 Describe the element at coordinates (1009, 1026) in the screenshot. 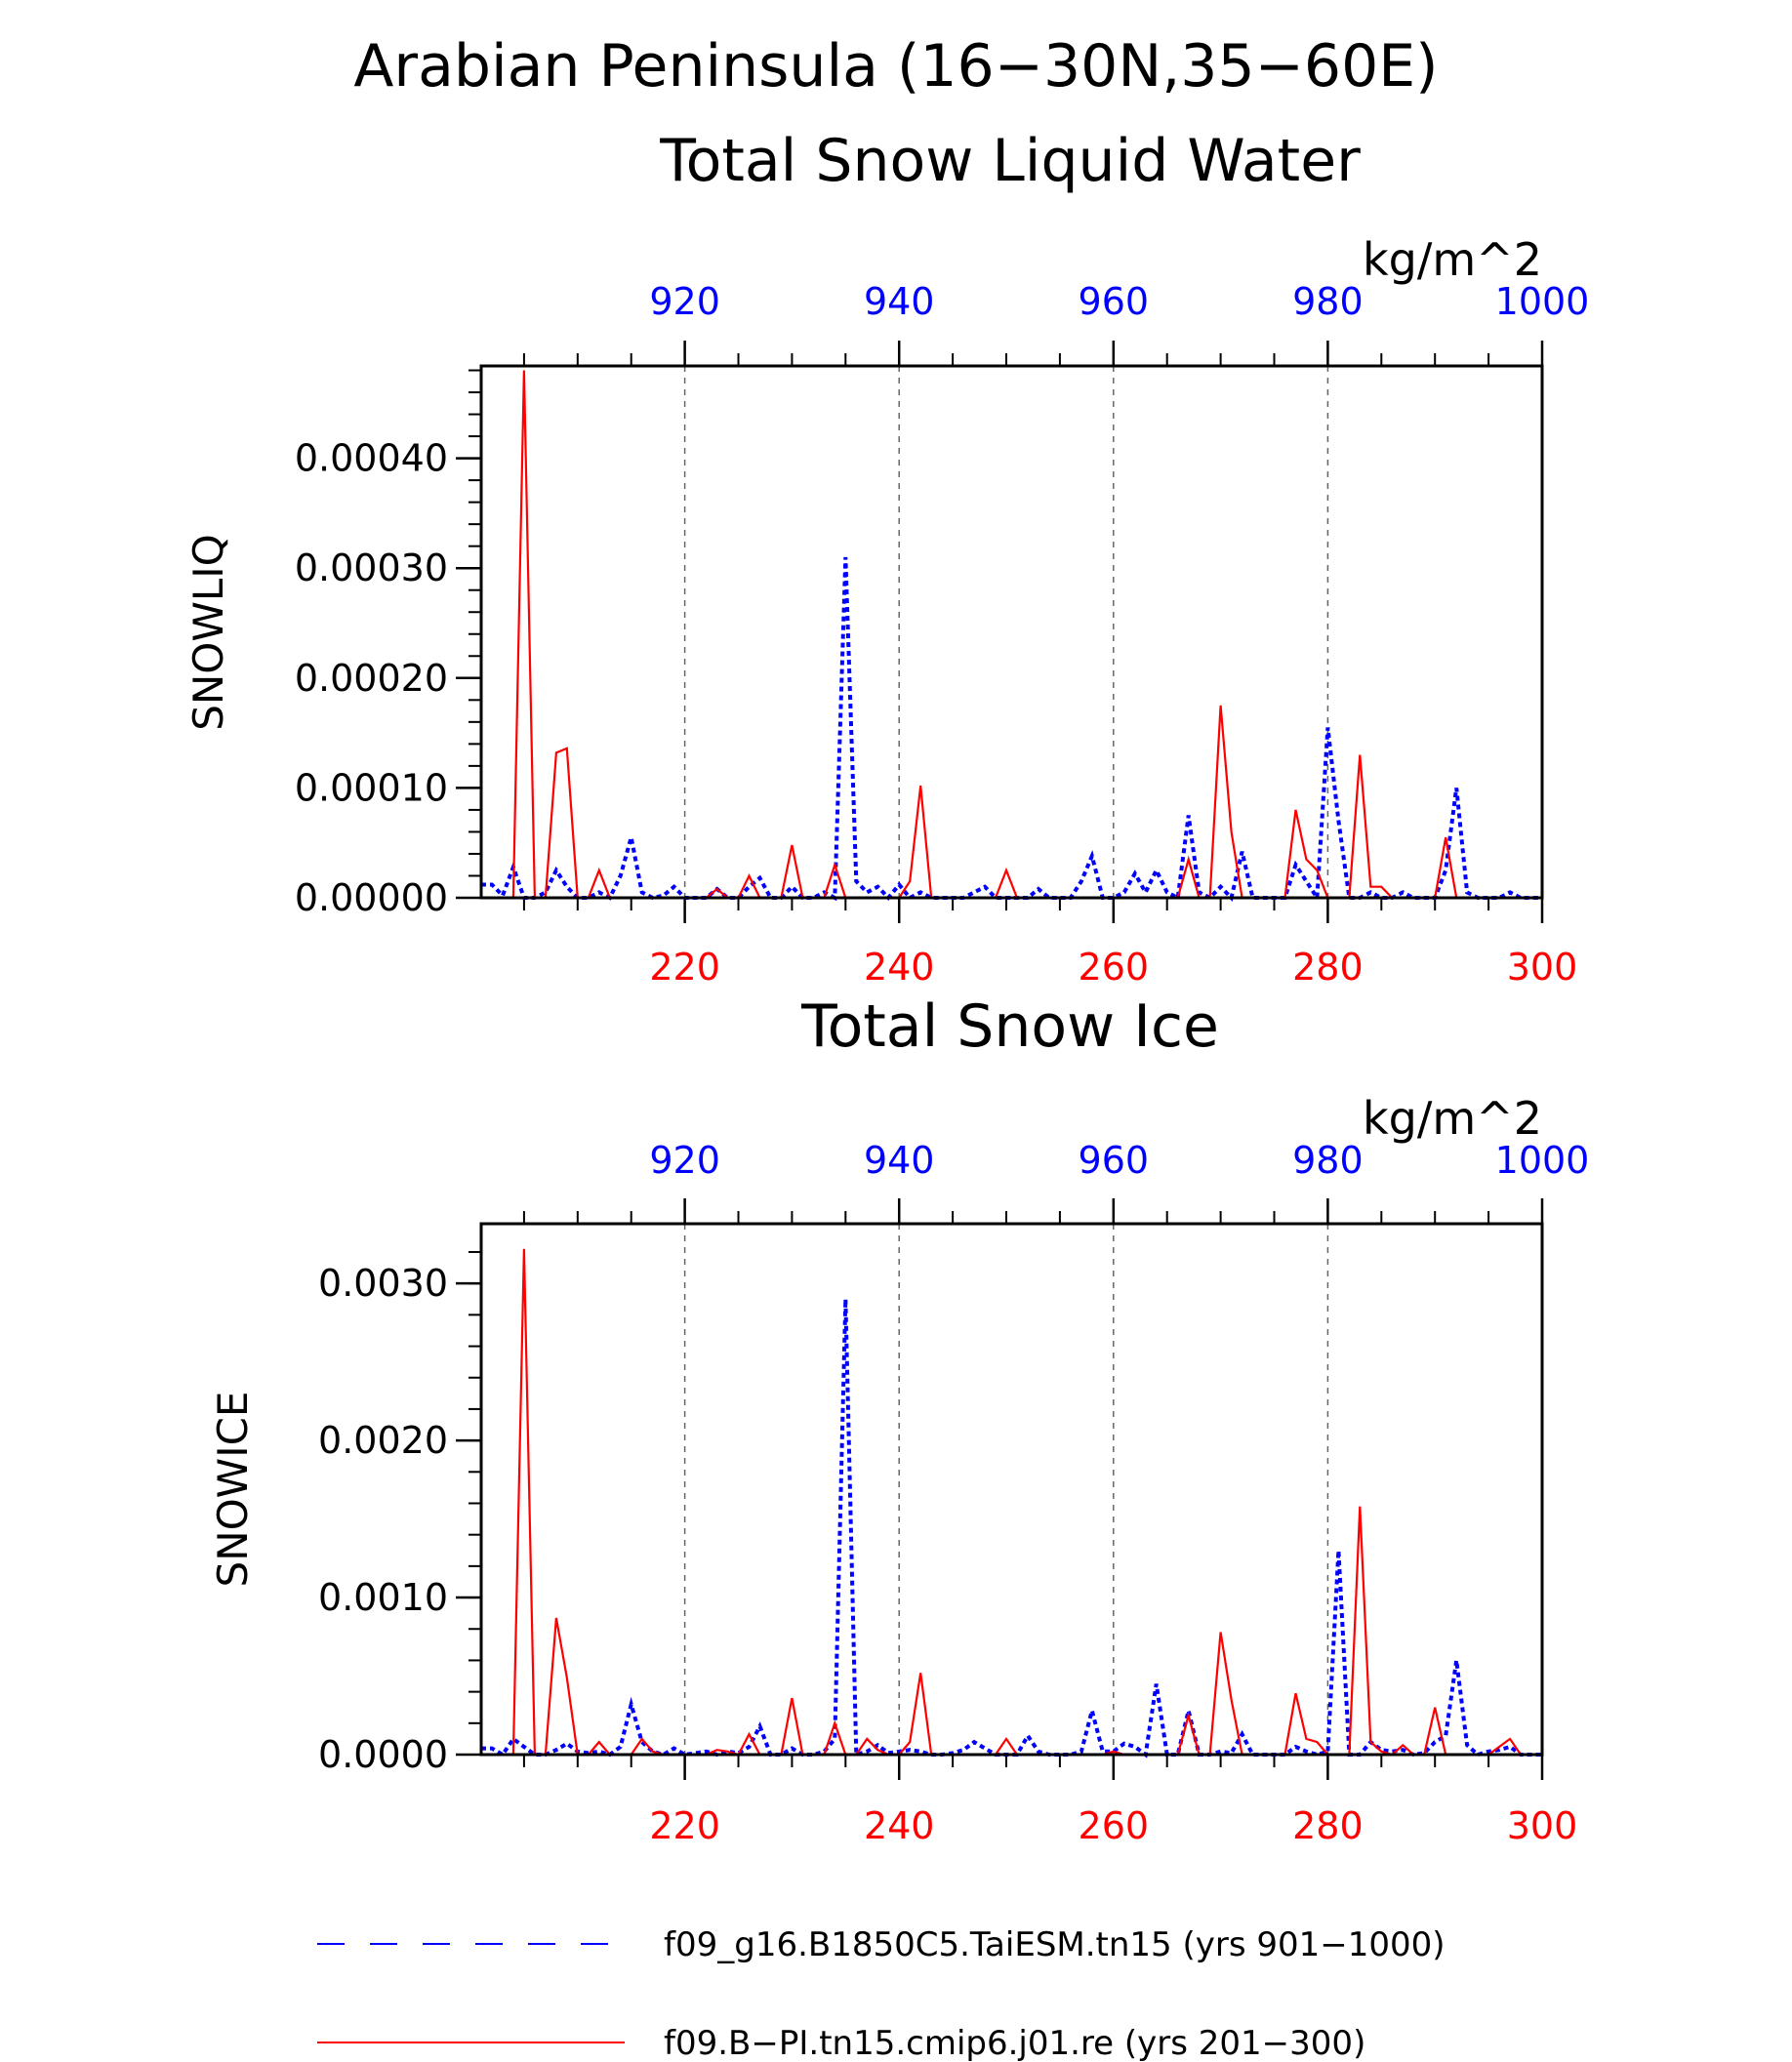

I see `panel-title: Total Snow Ice` at that location.